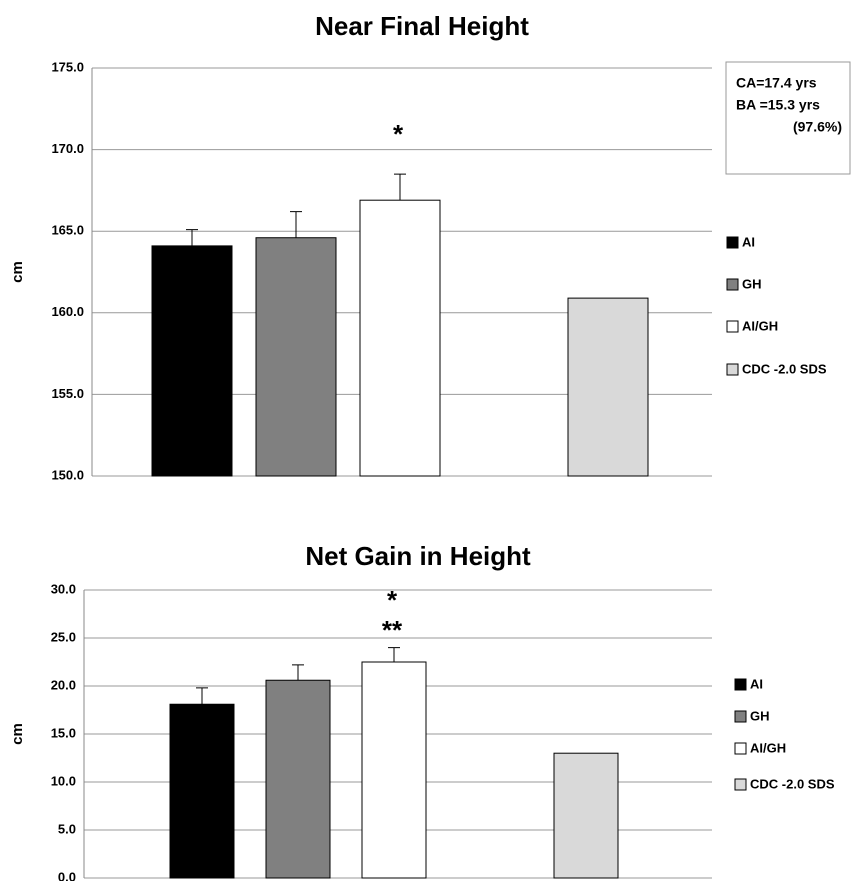 This screenshot has height=881, width=858. I want to click on y-tick-label: 0.0, so click(67, 875).